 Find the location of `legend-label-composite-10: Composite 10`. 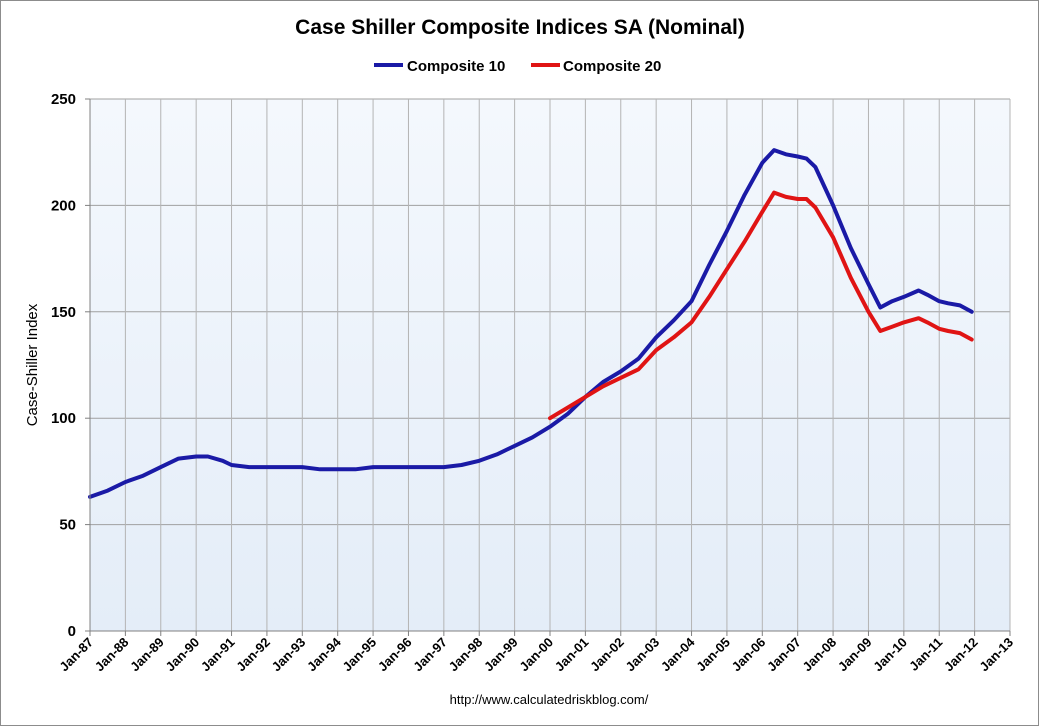

legend-label-composite-10: Composite 10 is located at coordinates (456, 66).